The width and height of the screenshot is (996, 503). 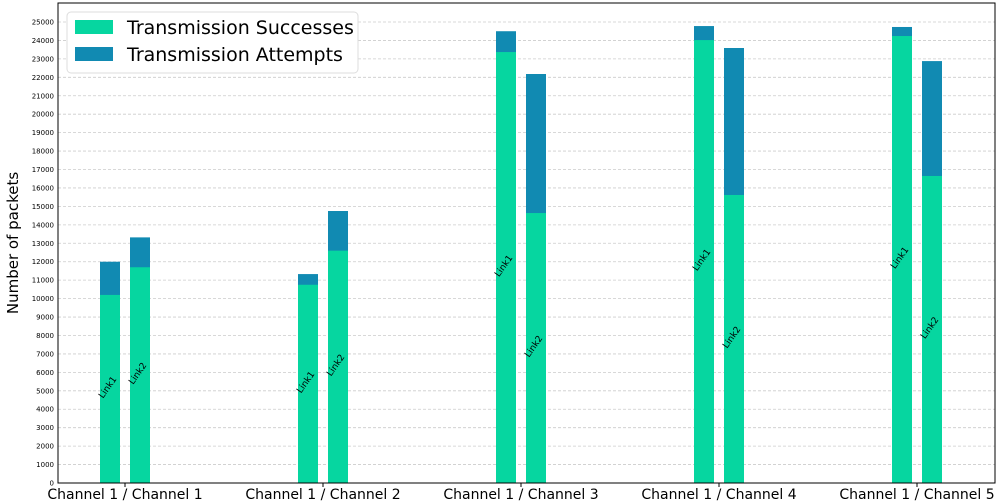 I want to click on y-tick-label: 15000, so click(x=43, y=207).